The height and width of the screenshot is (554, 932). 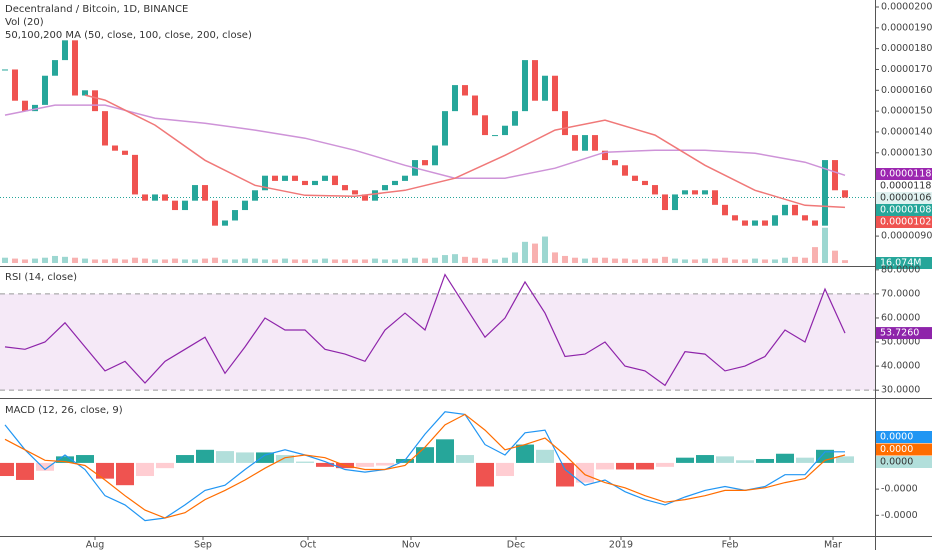 What do you see at coordinates (24, 22) in the screenshot?
I see `volume-title: Vol (20)` at bounding box center [24, 22].